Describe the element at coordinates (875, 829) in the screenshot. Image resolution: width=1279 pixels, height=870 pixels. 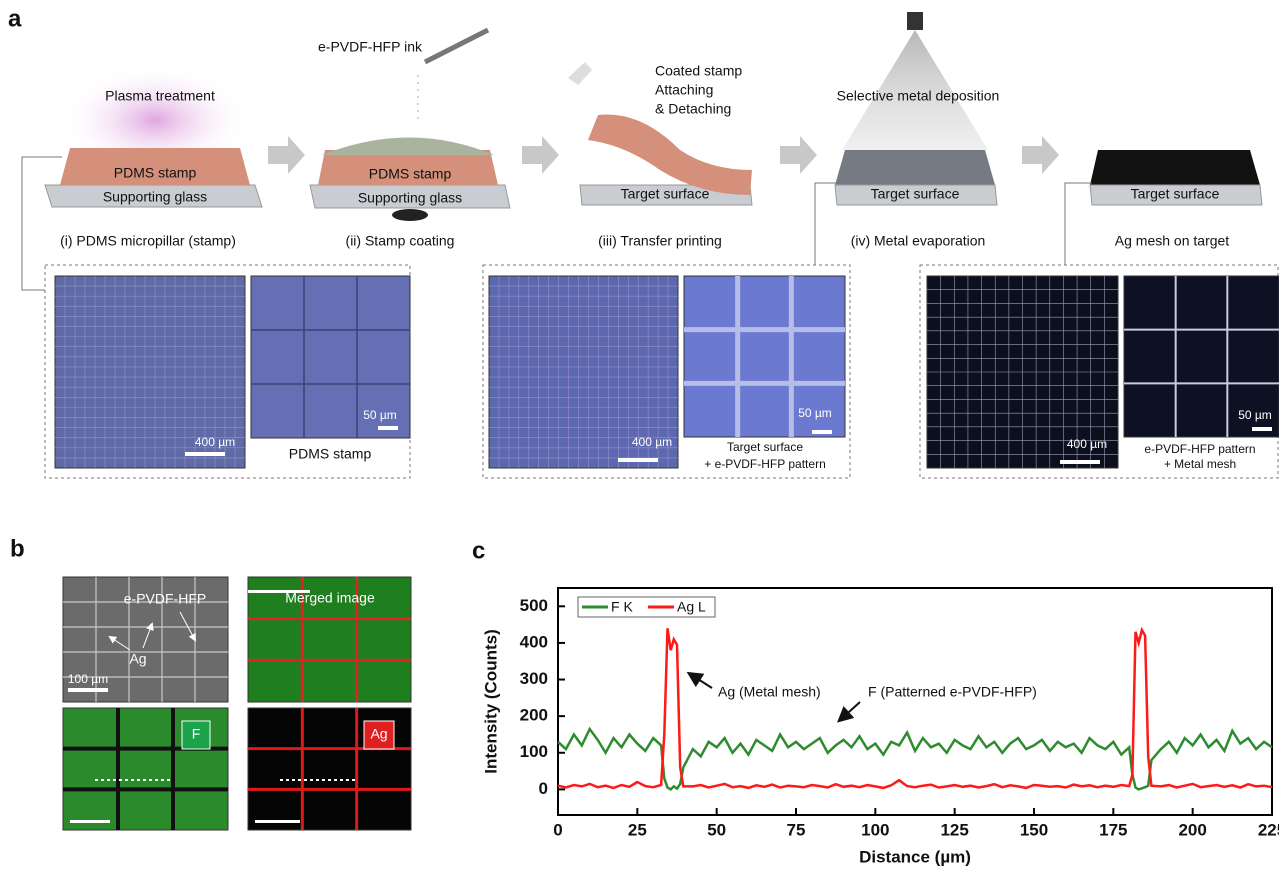
I see `x-tick-label: 100` at that location.